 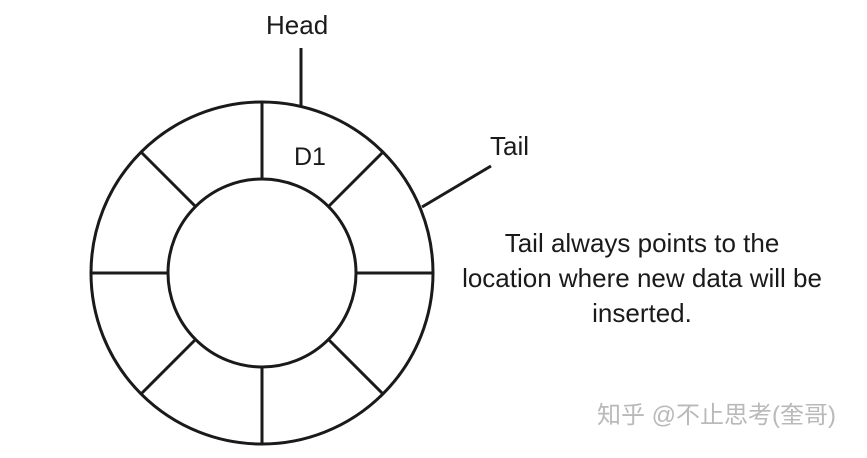 I want to click on tail-label: Tail, so click(x=510, y=146).